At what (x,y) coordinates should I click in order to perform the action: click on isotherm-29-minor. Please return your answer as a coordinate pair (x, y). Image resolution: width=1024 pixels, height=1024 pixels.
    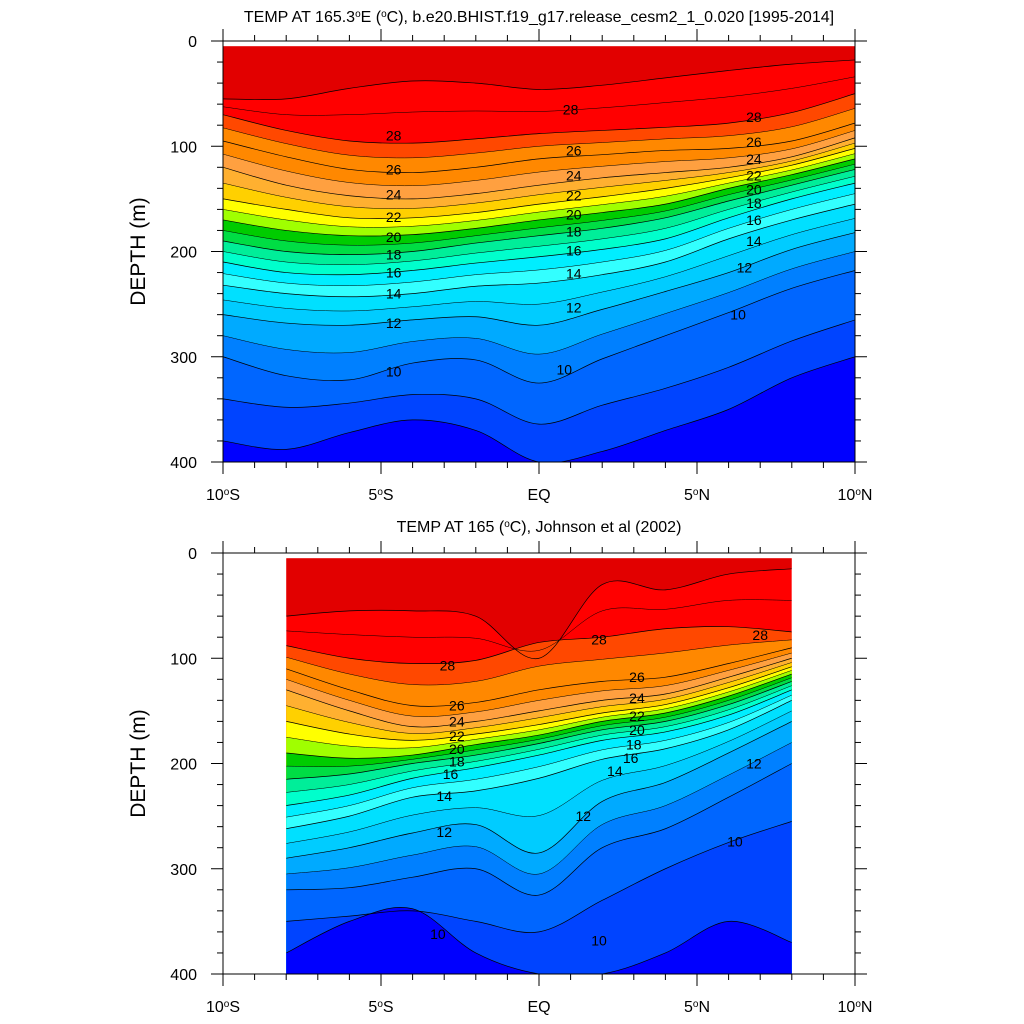
    Looking at the image, I should click on (539, 96).